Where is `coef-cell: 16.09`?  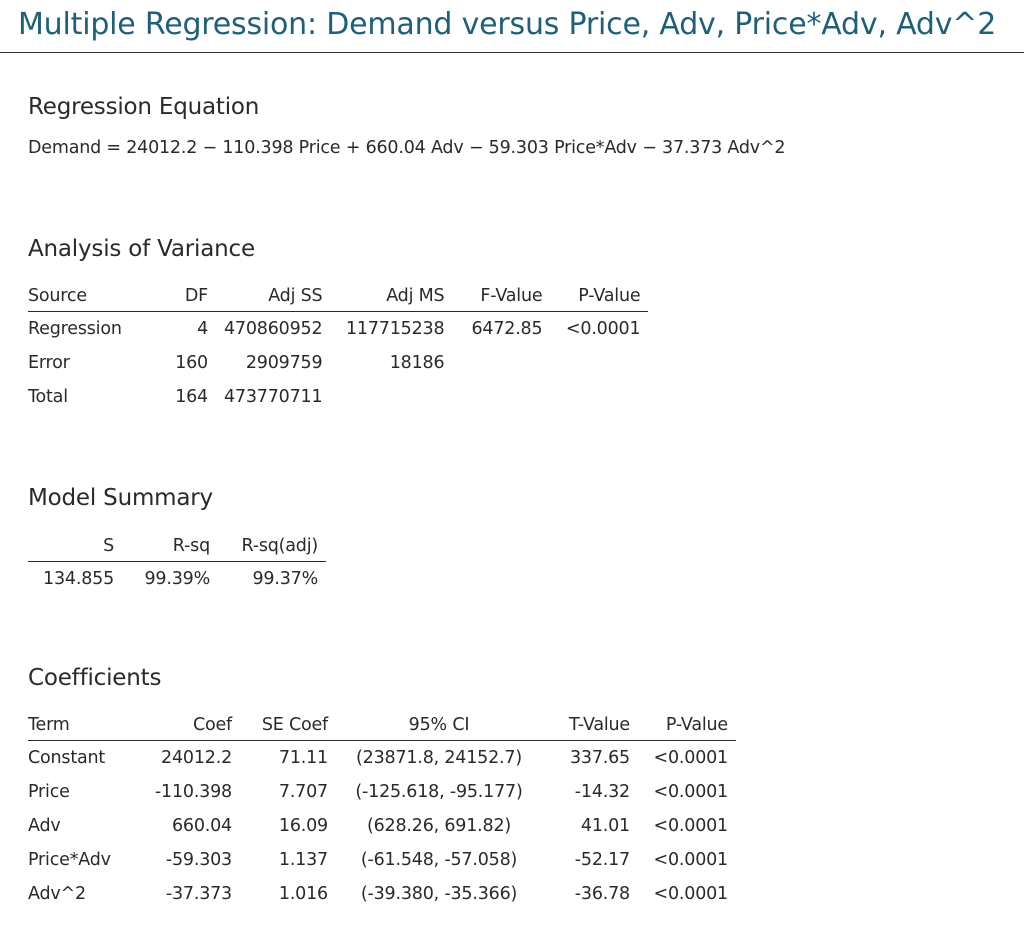 coef-cell: 16.09 is located at coordinates (303, 826).